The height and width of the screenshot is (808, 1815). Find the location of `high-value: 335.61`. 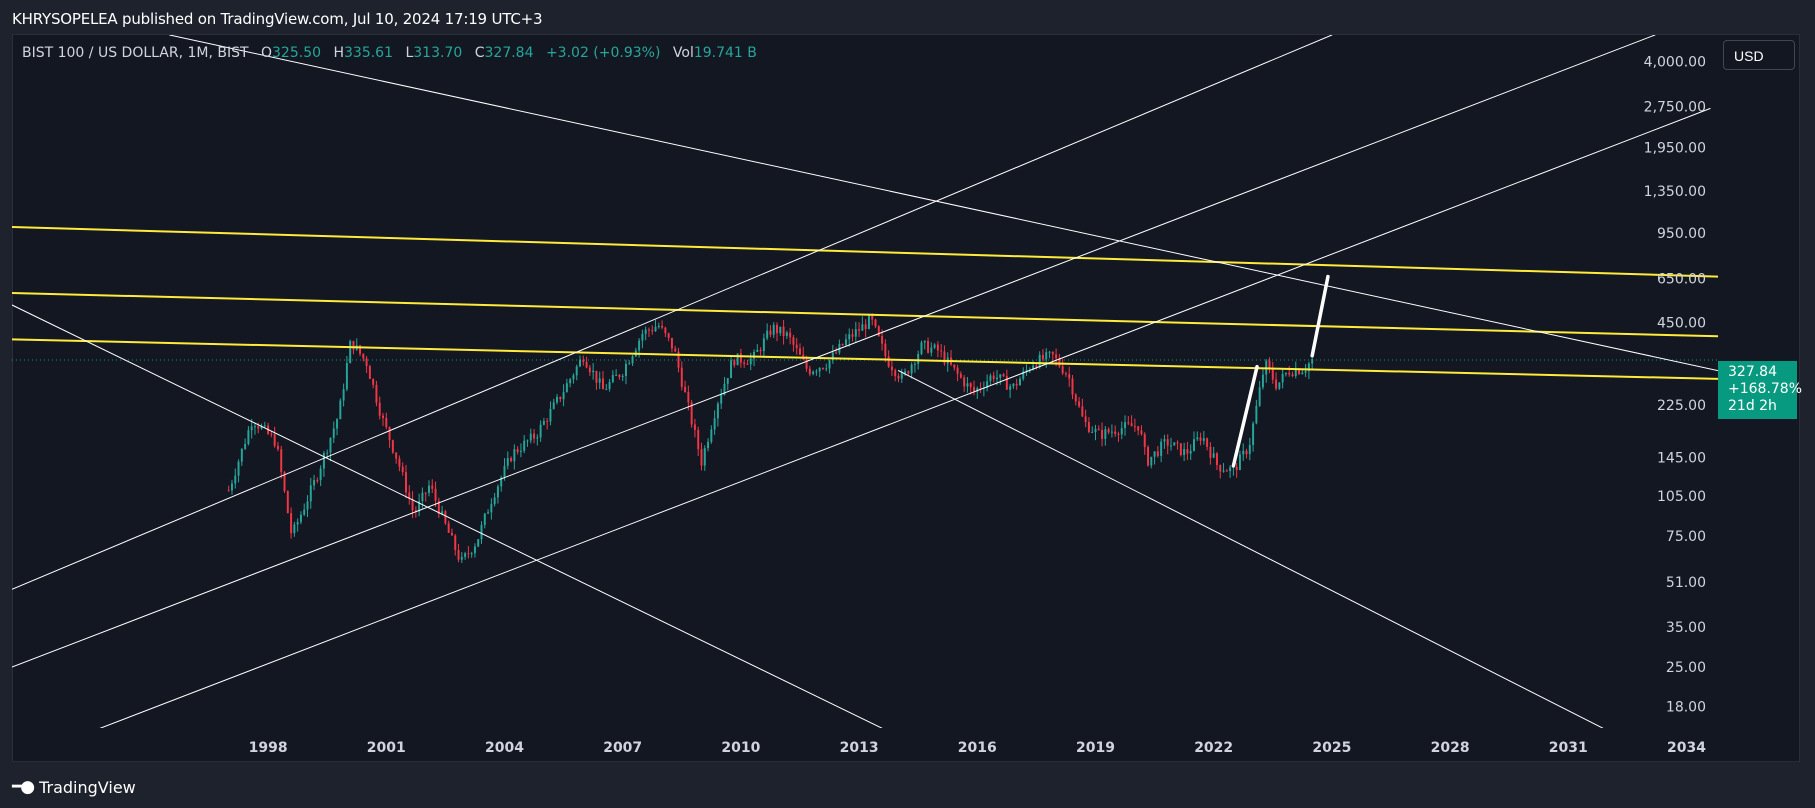

high-value: 335.61 is located at coordinates (368, 53).